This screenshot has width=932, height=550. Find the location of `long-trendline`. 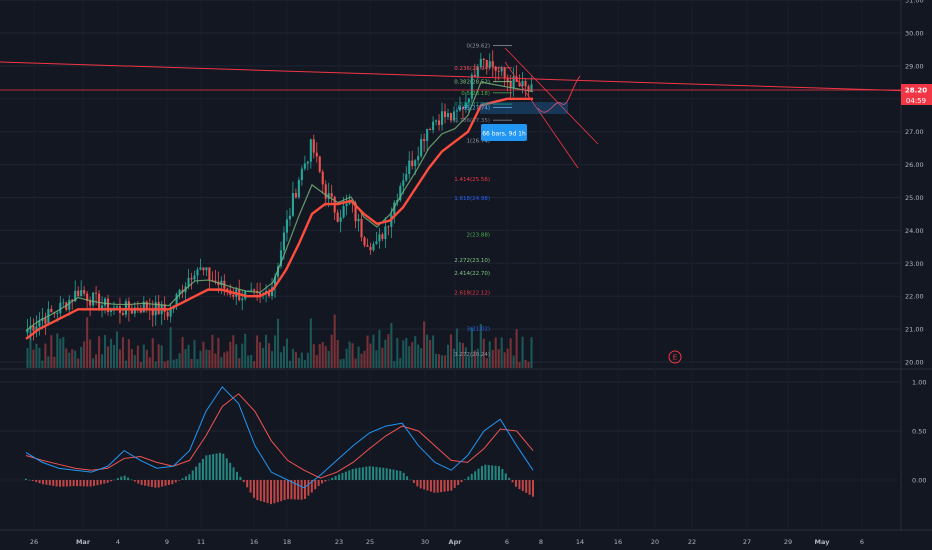

long-trendline is located at coordinates (456, 76).